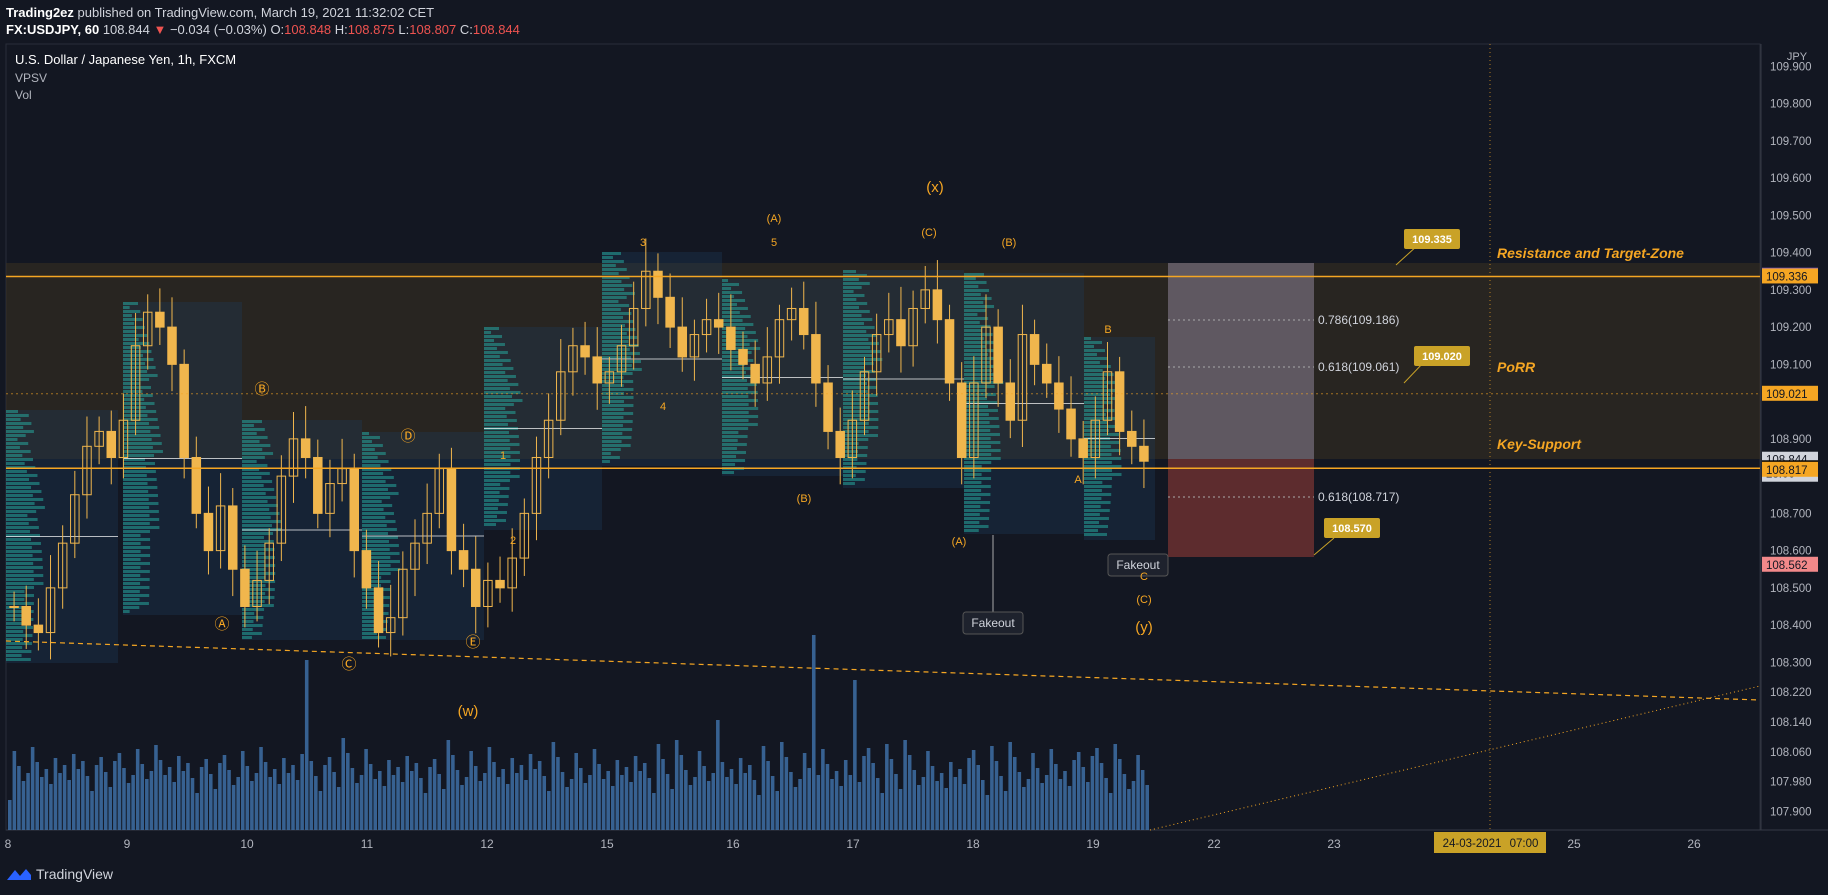  I want to click on y-tick-label: 107.900, so click(1791, 812).